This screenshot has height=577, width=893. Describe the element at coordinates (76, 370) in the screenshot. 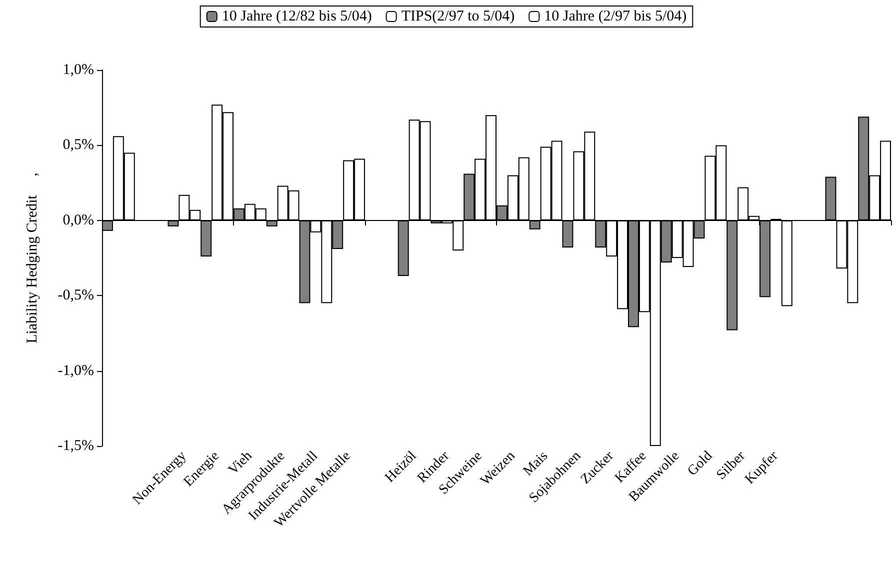

I see `y-tick-label: -1,0%` at that location.